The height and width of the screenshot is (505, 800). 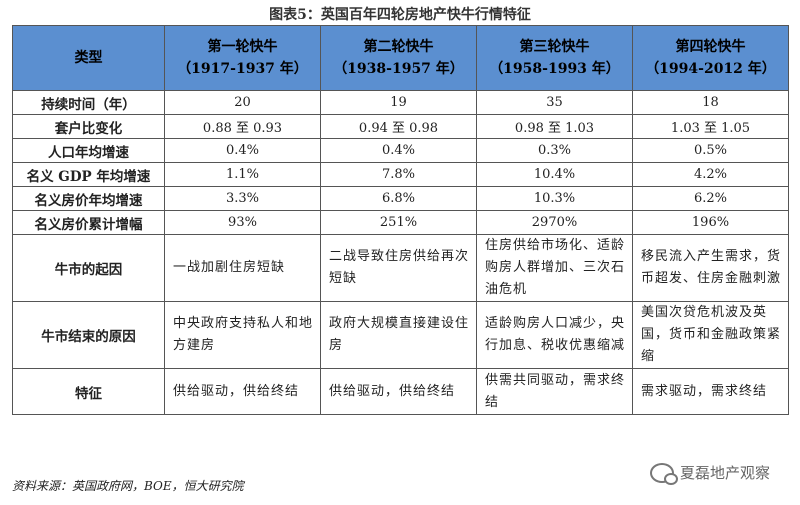 I want to click on table-cell: 6.8%, so click(x=398, y=198).